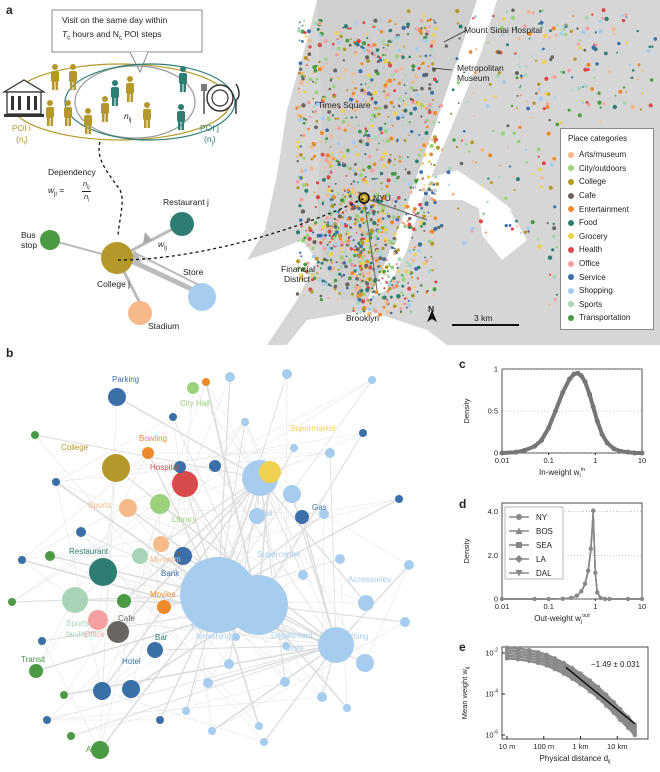 The width and height of the screenshot is (660, 772). Describe the element at coordinates (473, 78) in the screenshot. I see `metropolitan-label-2: Museum` at that location.